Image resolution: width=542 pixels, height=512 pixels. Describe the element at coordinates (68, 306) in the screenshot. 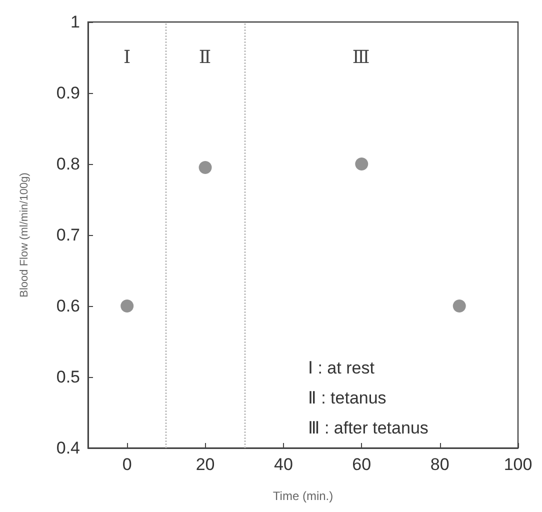

I see `y-tick-label: 0.6` at that location.